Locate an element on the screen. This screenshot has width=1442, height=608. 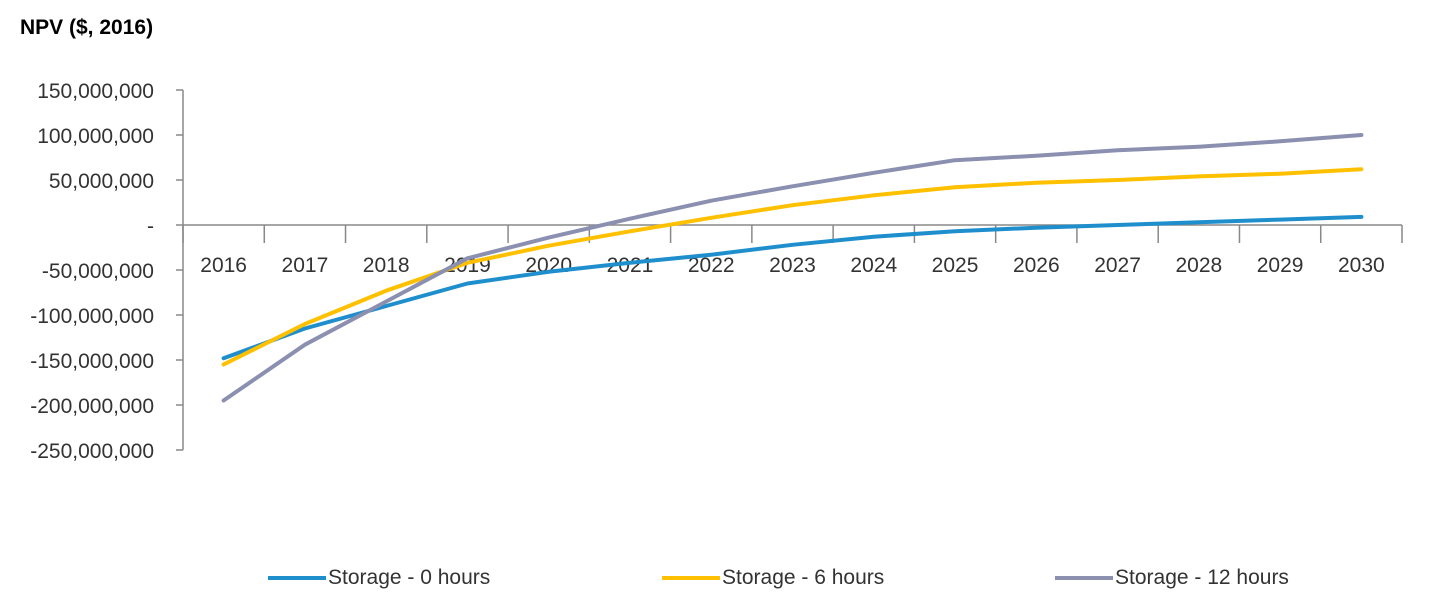
x-tick-label: 2024 is located at coordinates (873, 265).